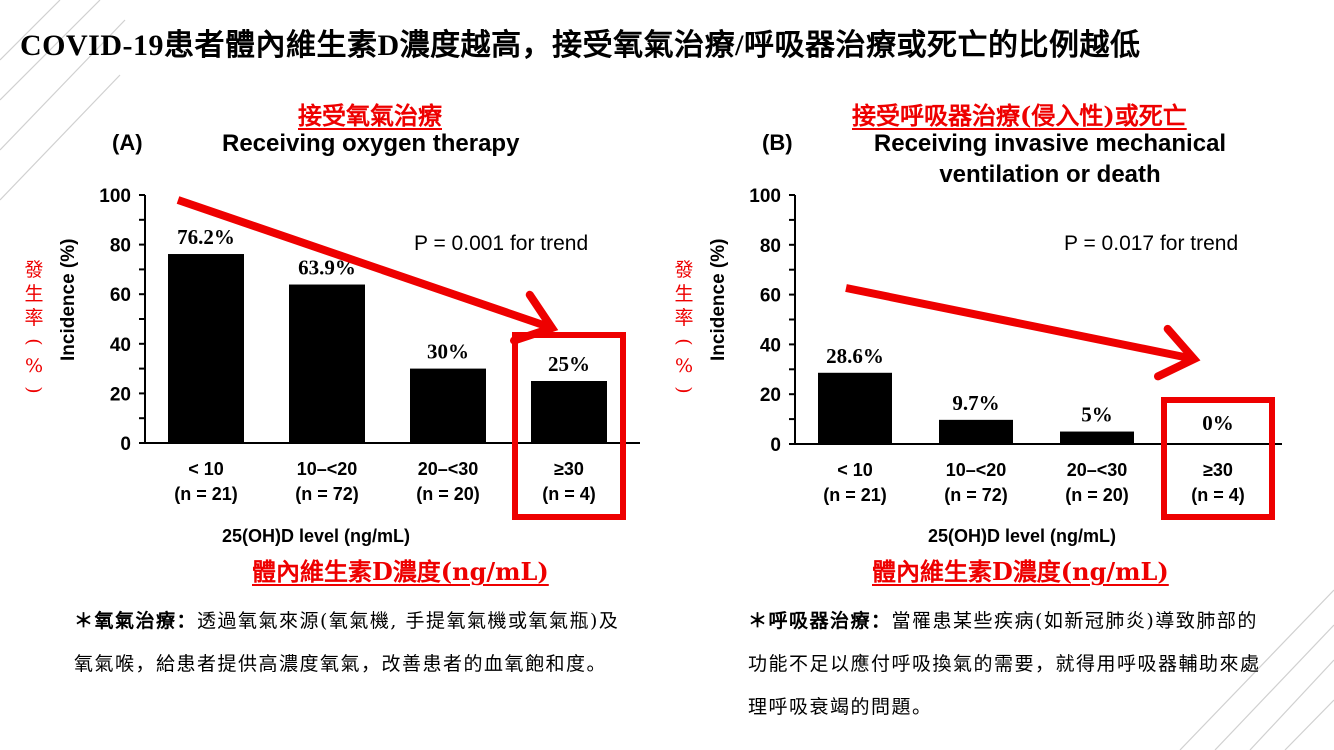  I want to click on bar-value-label: 9.7%, so click(975, 403).